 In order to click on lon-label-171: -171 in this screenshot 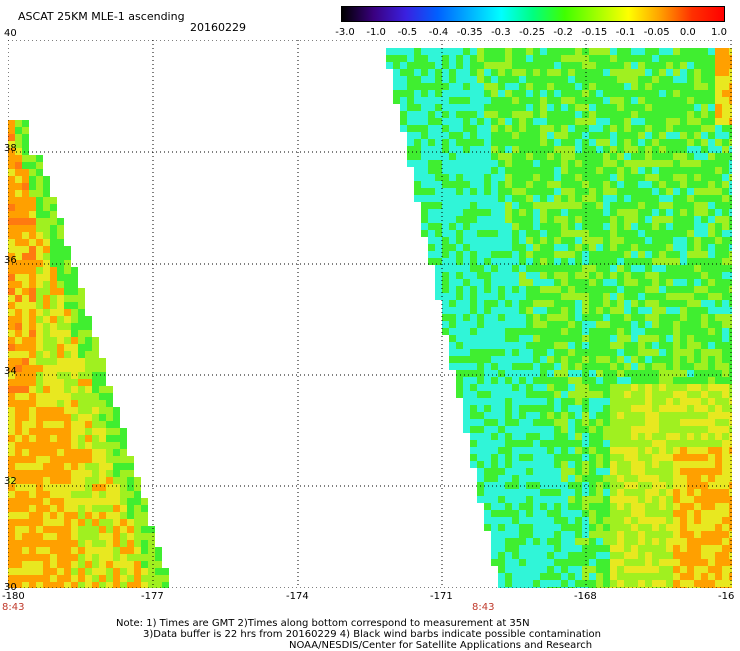, I will do `click(441, 596)`.